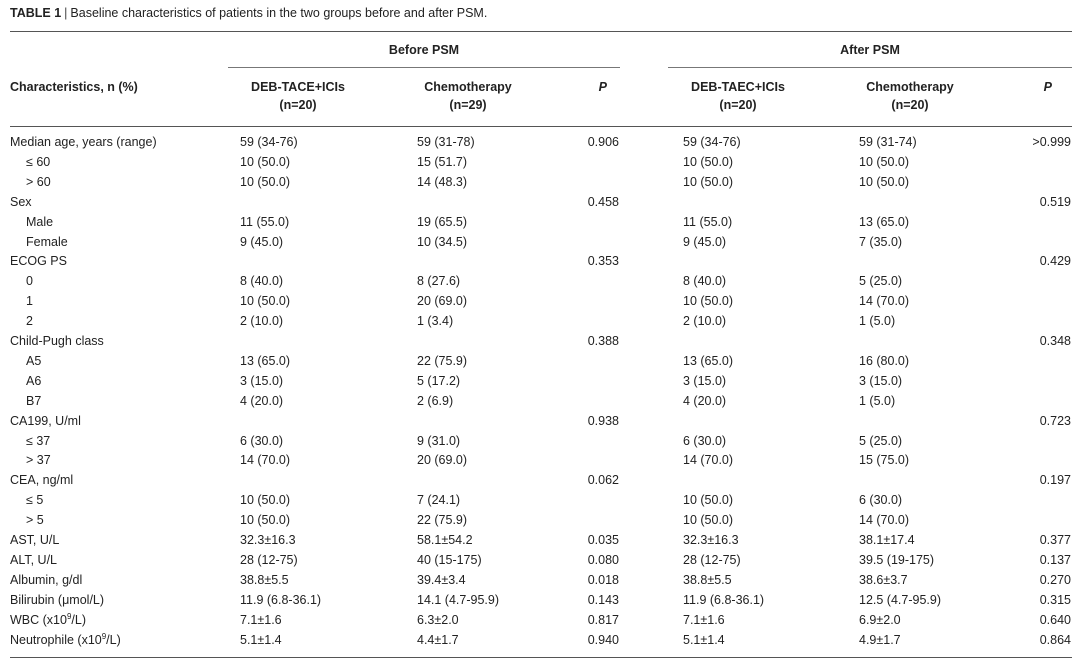 This screenshot has width=1080, height=664. I want to click on cell-before-p: 0.080, so click(603, 560).